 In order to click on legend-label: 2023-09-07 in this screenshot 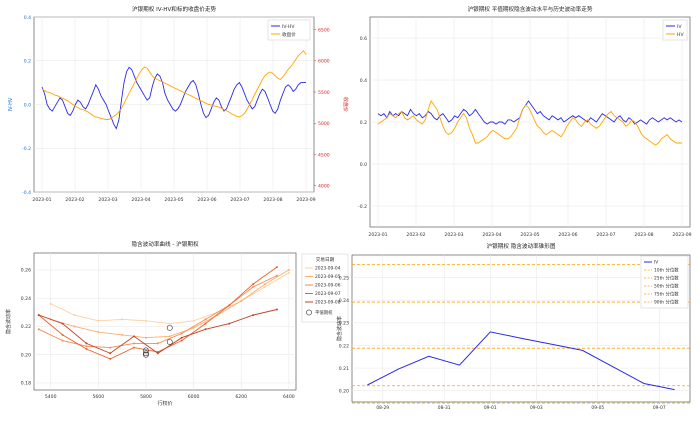, I will do `click(328, 294)`.